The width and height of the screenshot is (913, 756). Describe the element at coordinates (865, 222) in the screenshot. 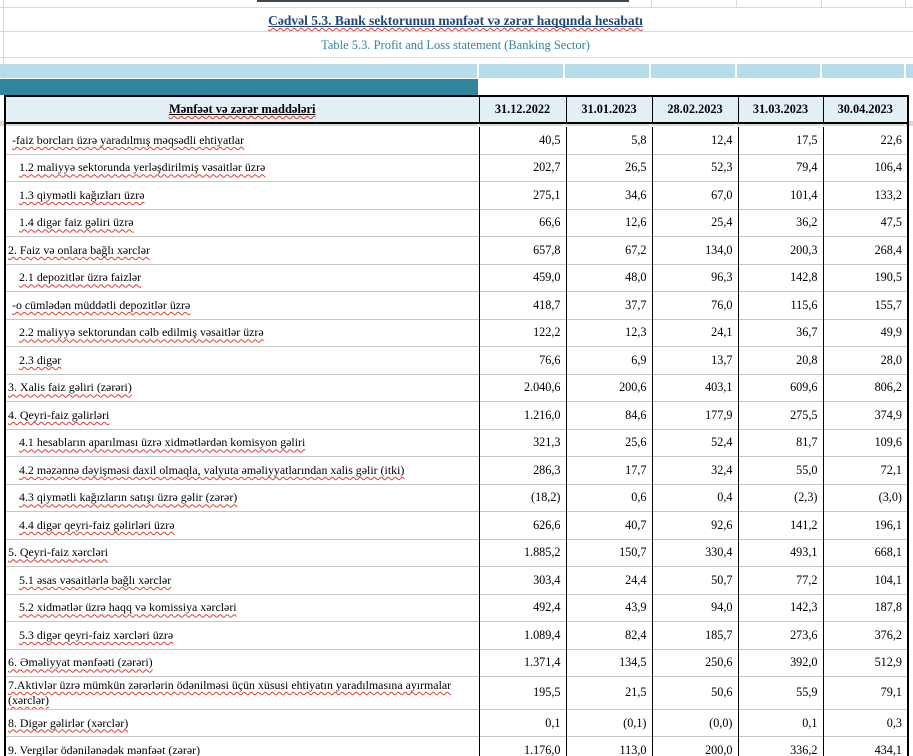

I see `value-cell: 47,5` at that location.